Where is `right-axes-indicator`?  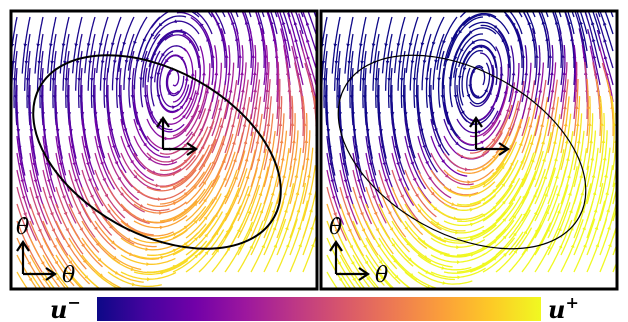 right-axes-indicator is located at coordinates (349, 260).